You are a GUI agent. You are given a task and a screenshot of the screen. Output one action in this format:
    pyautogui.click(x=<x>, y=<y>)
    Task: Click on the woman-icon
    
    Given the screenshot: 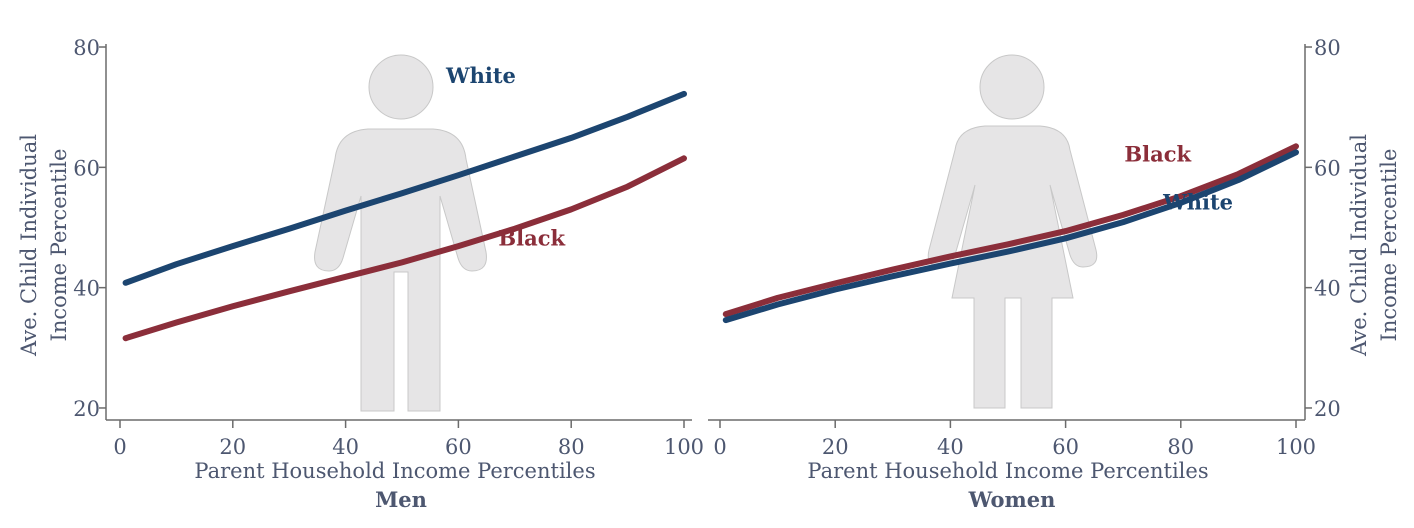 What is the action you would take?
    pyautogui.click(x=1012, y=231)
    